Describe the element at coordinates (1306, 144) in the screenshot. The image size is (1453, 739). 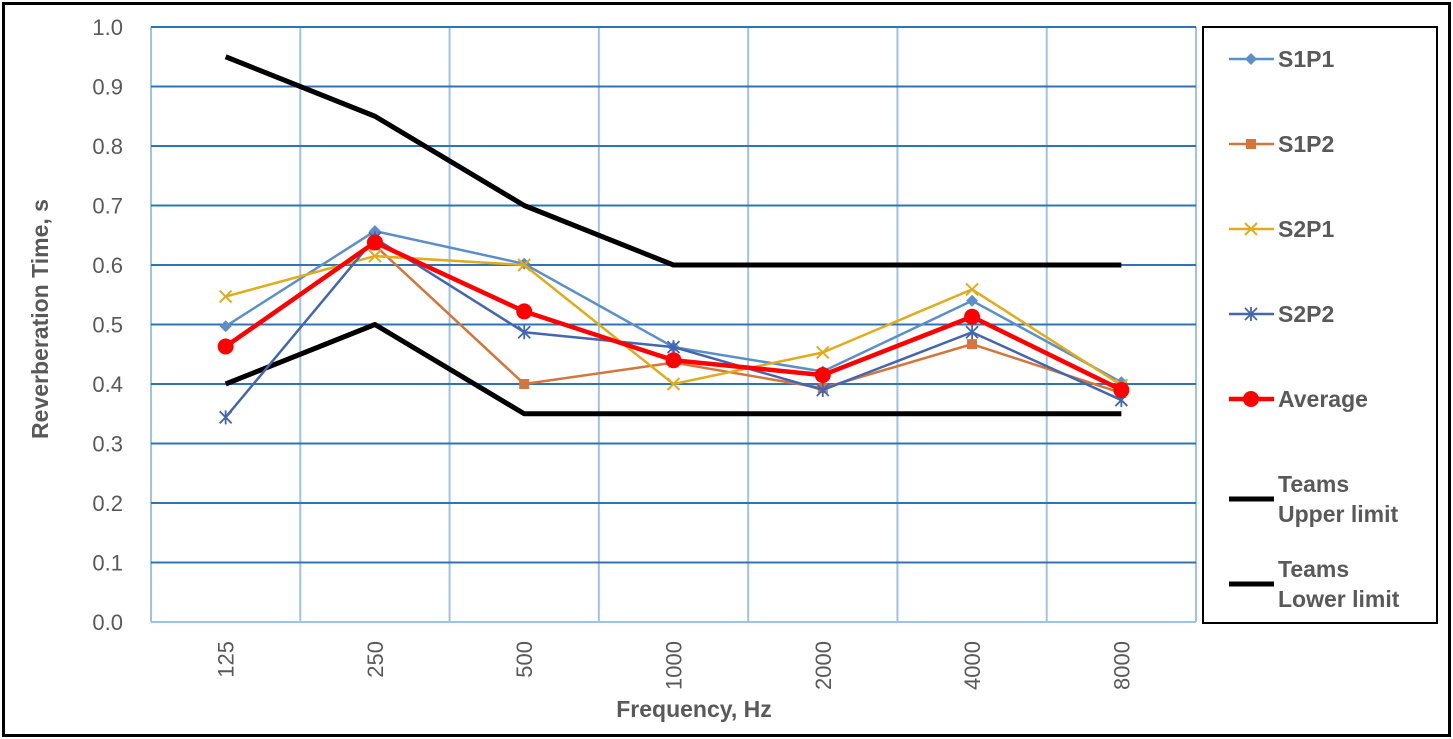
I see `legend-label: S1P2` at that location.